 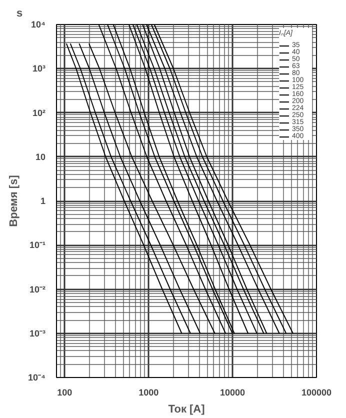 What do you see at coordinates (148, 393) in the screenshot?
I see `x-tick-label: 1000` at bounding box center [148, 393].